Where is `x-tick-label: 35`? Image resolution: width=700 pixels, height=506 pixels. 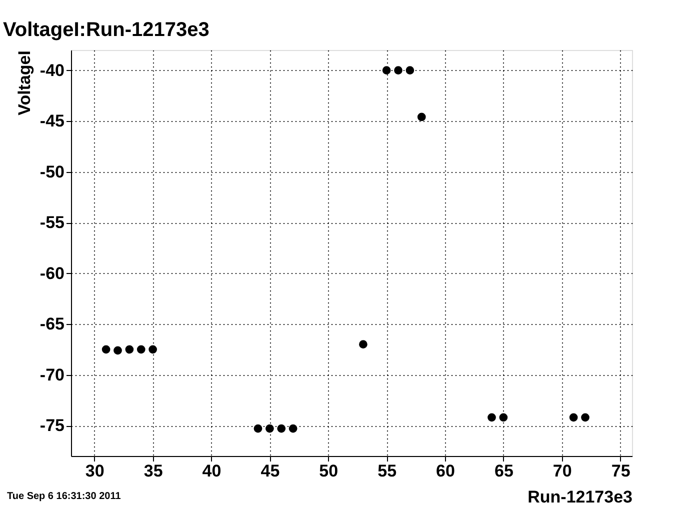
x-tick-label: 35 is located at coordinates (153, 471).